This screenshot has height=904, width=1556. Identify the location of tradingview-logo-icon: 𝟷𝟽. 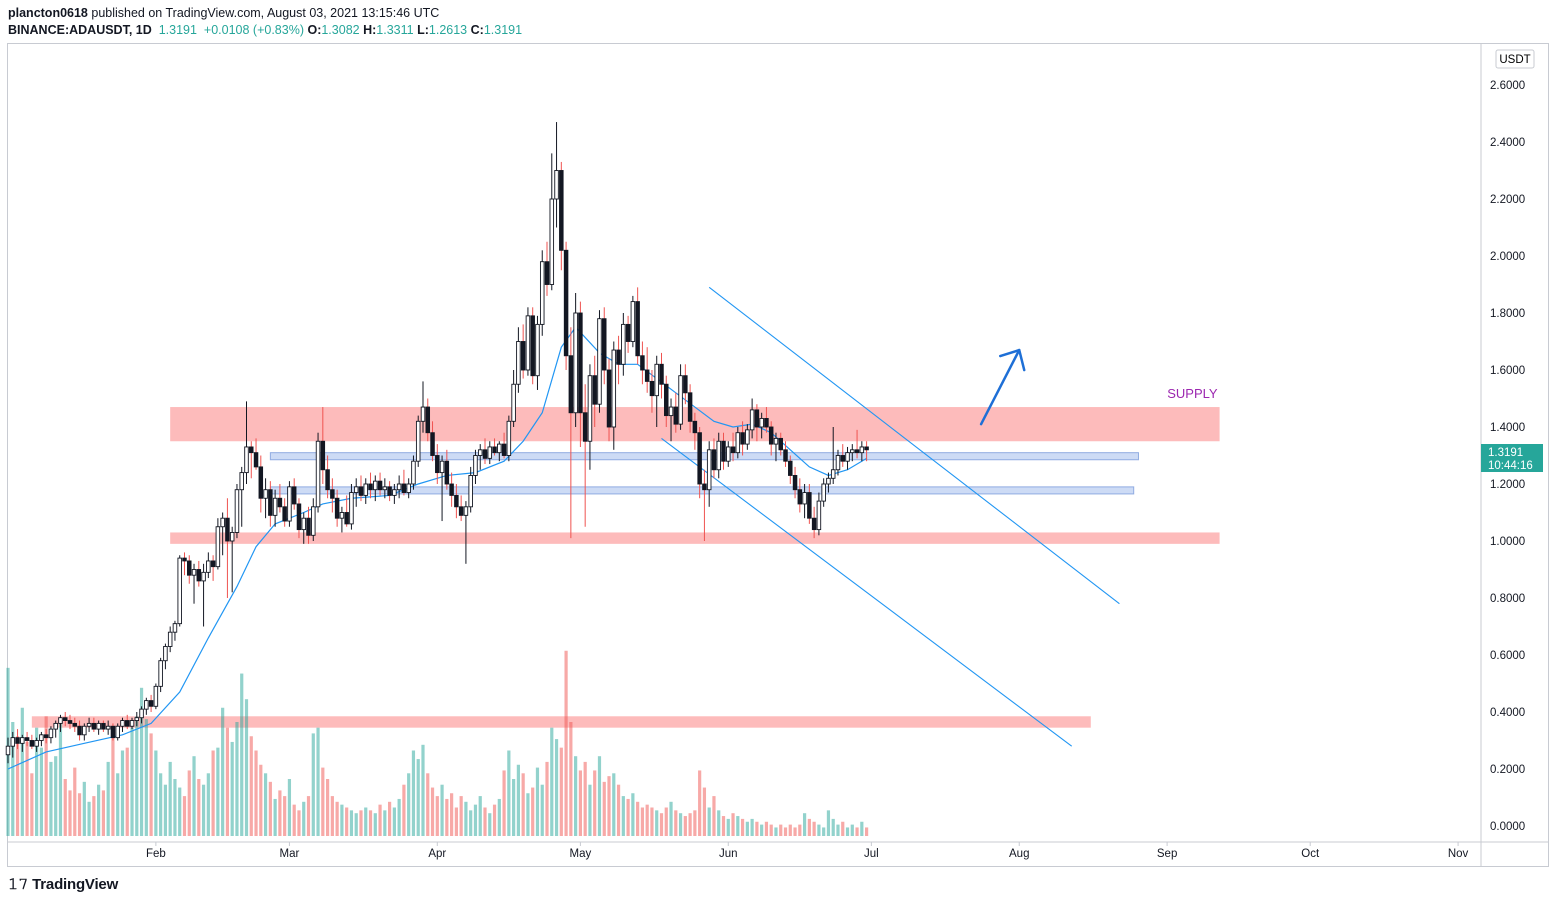
(18, 884).